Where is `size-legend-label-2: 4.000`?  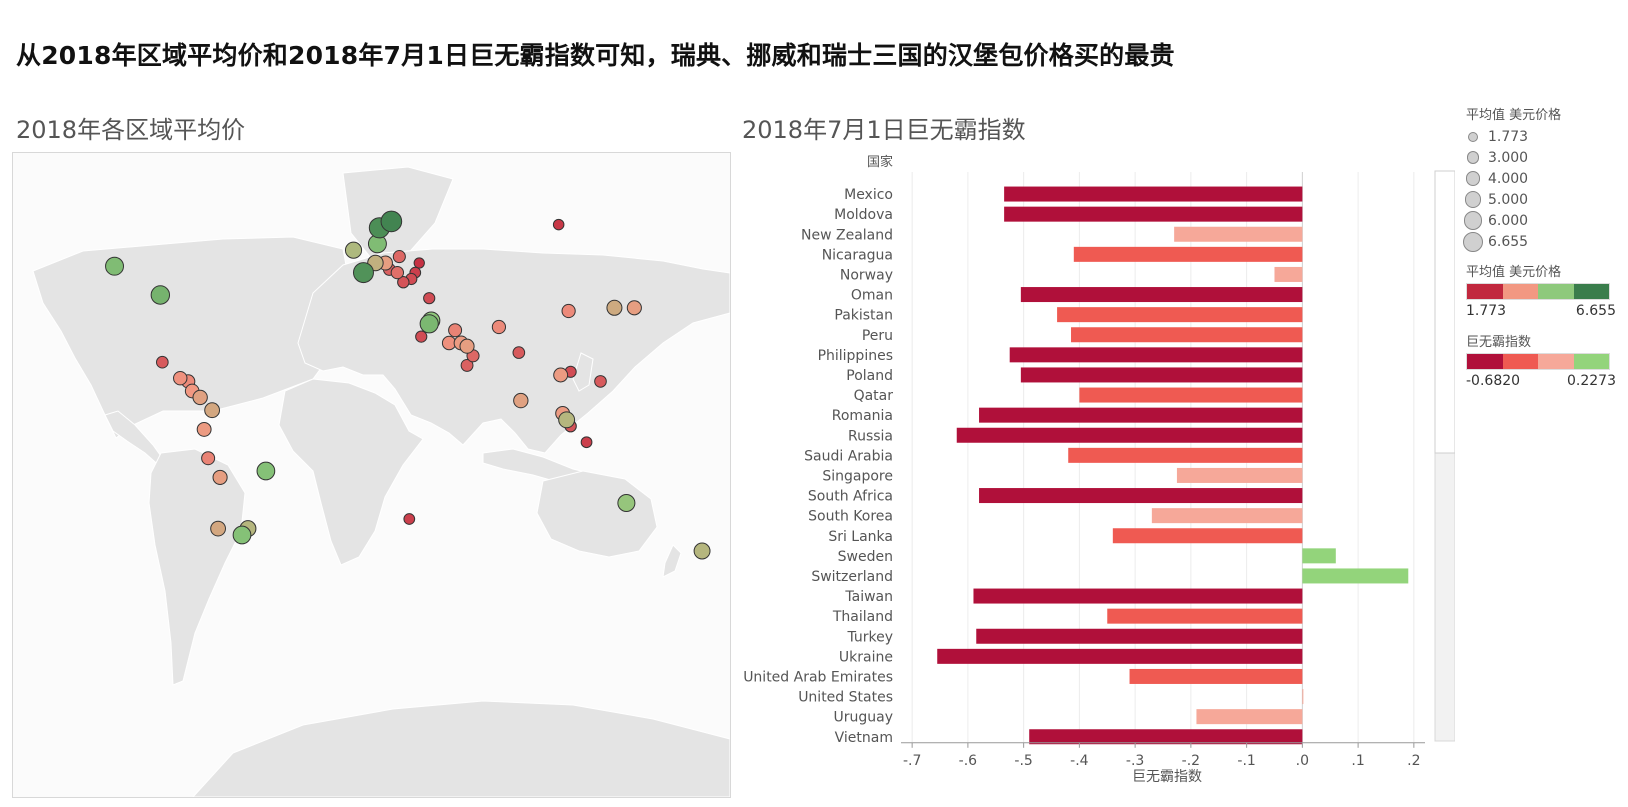
size-legend-label-2: 4.000 is located at coordinates (1508, 178).